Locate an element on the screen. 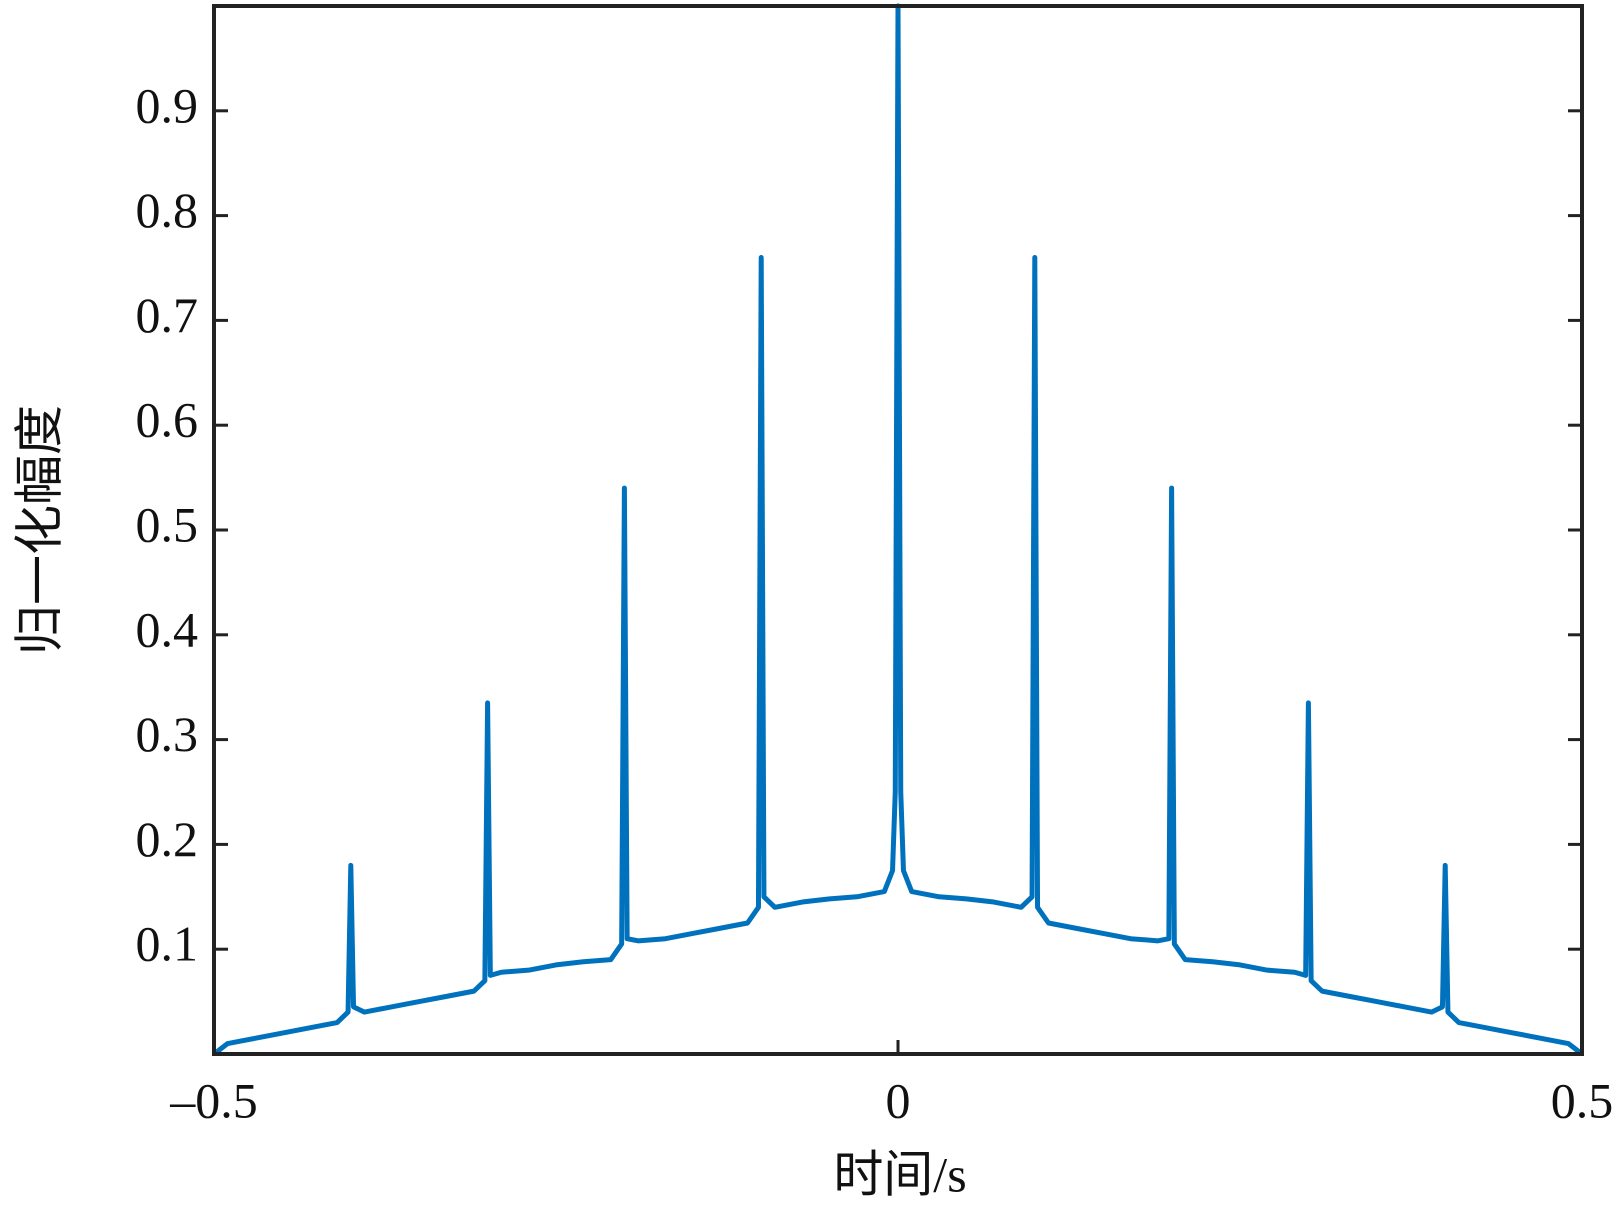 The width and height of the screenshot is (1619, 1219). x-tick-label: 0.5 is located at coordinates (1582, 1100).